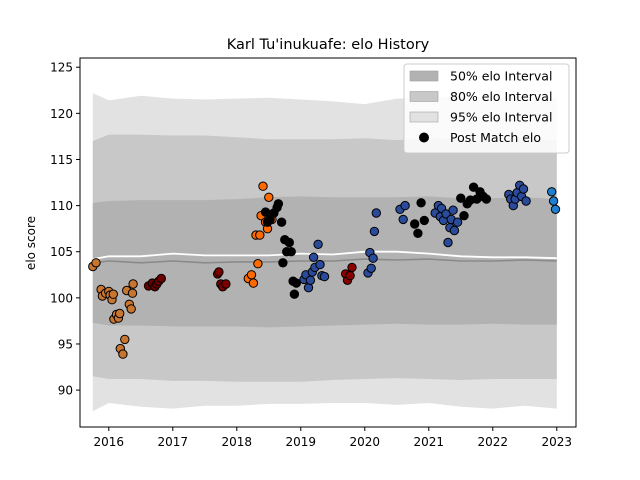 Image resolution: width=640 pixels, height=480 pixels. Describe the element at coordinates (61, 252) in the screenshot. I see `y-tick-label: 105` at that location.